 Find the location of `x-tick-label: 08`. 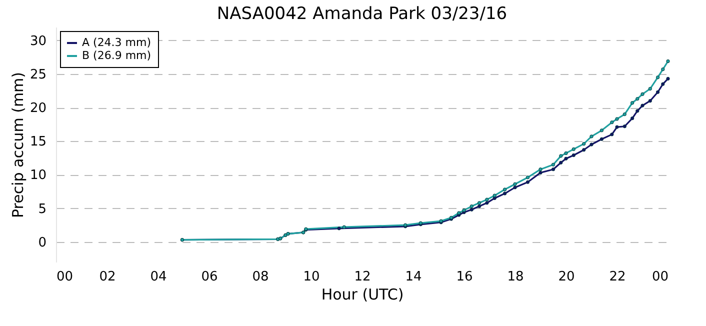

x-tick-label: 08 is located at coordinates (260, 277).